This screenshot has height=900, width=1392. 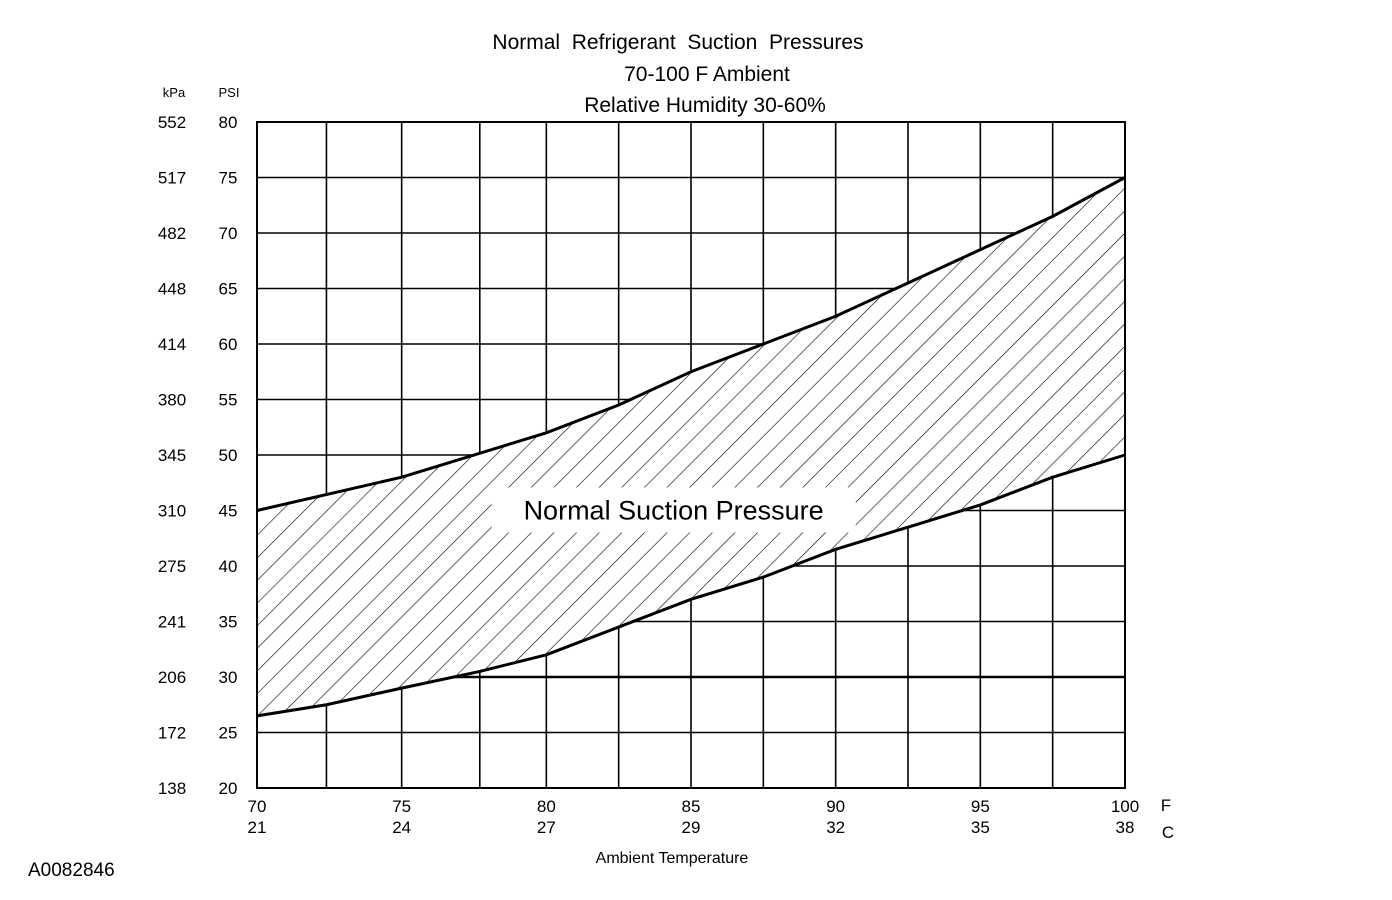 What do you see at coordinates (1125, 806) in the screenshot?
I see `x-tick-f: 100` at bounding box center [1125, 806].